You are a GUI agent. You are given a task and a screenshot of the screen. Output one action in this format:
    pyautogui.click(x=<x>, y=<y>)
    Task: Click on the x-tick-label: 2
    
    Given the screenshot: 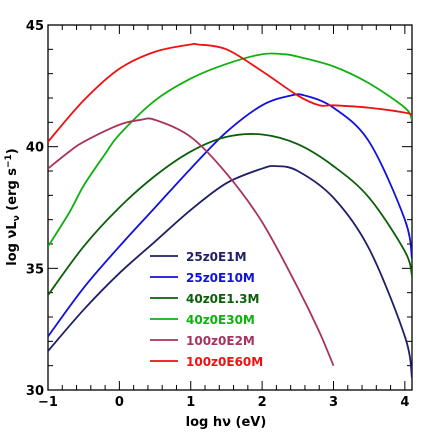 What is the action you would take?
    pyautogui.click(x=262, y=402)
    